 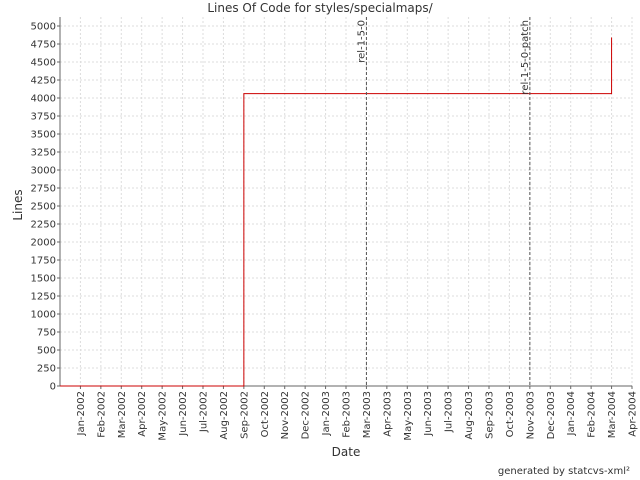 I want to click on y-tick-label: 3500, so click(x=43, y=135).